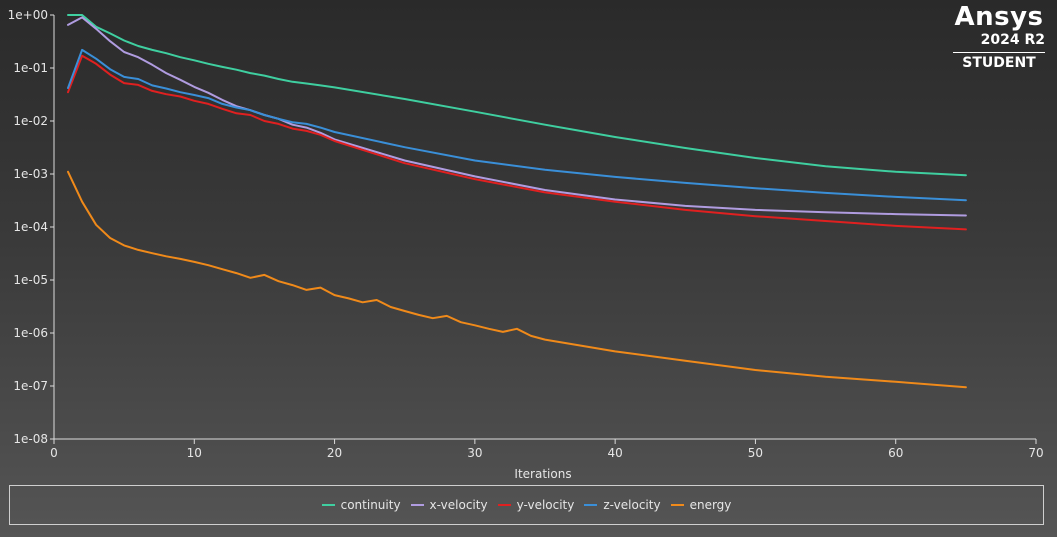 This screenshot has width=1057, height=537. What do you see at coordinates (1012, 40) in the screenshot?
I see `brand-version: 2024 R2` at bounding box center [1012, 40].